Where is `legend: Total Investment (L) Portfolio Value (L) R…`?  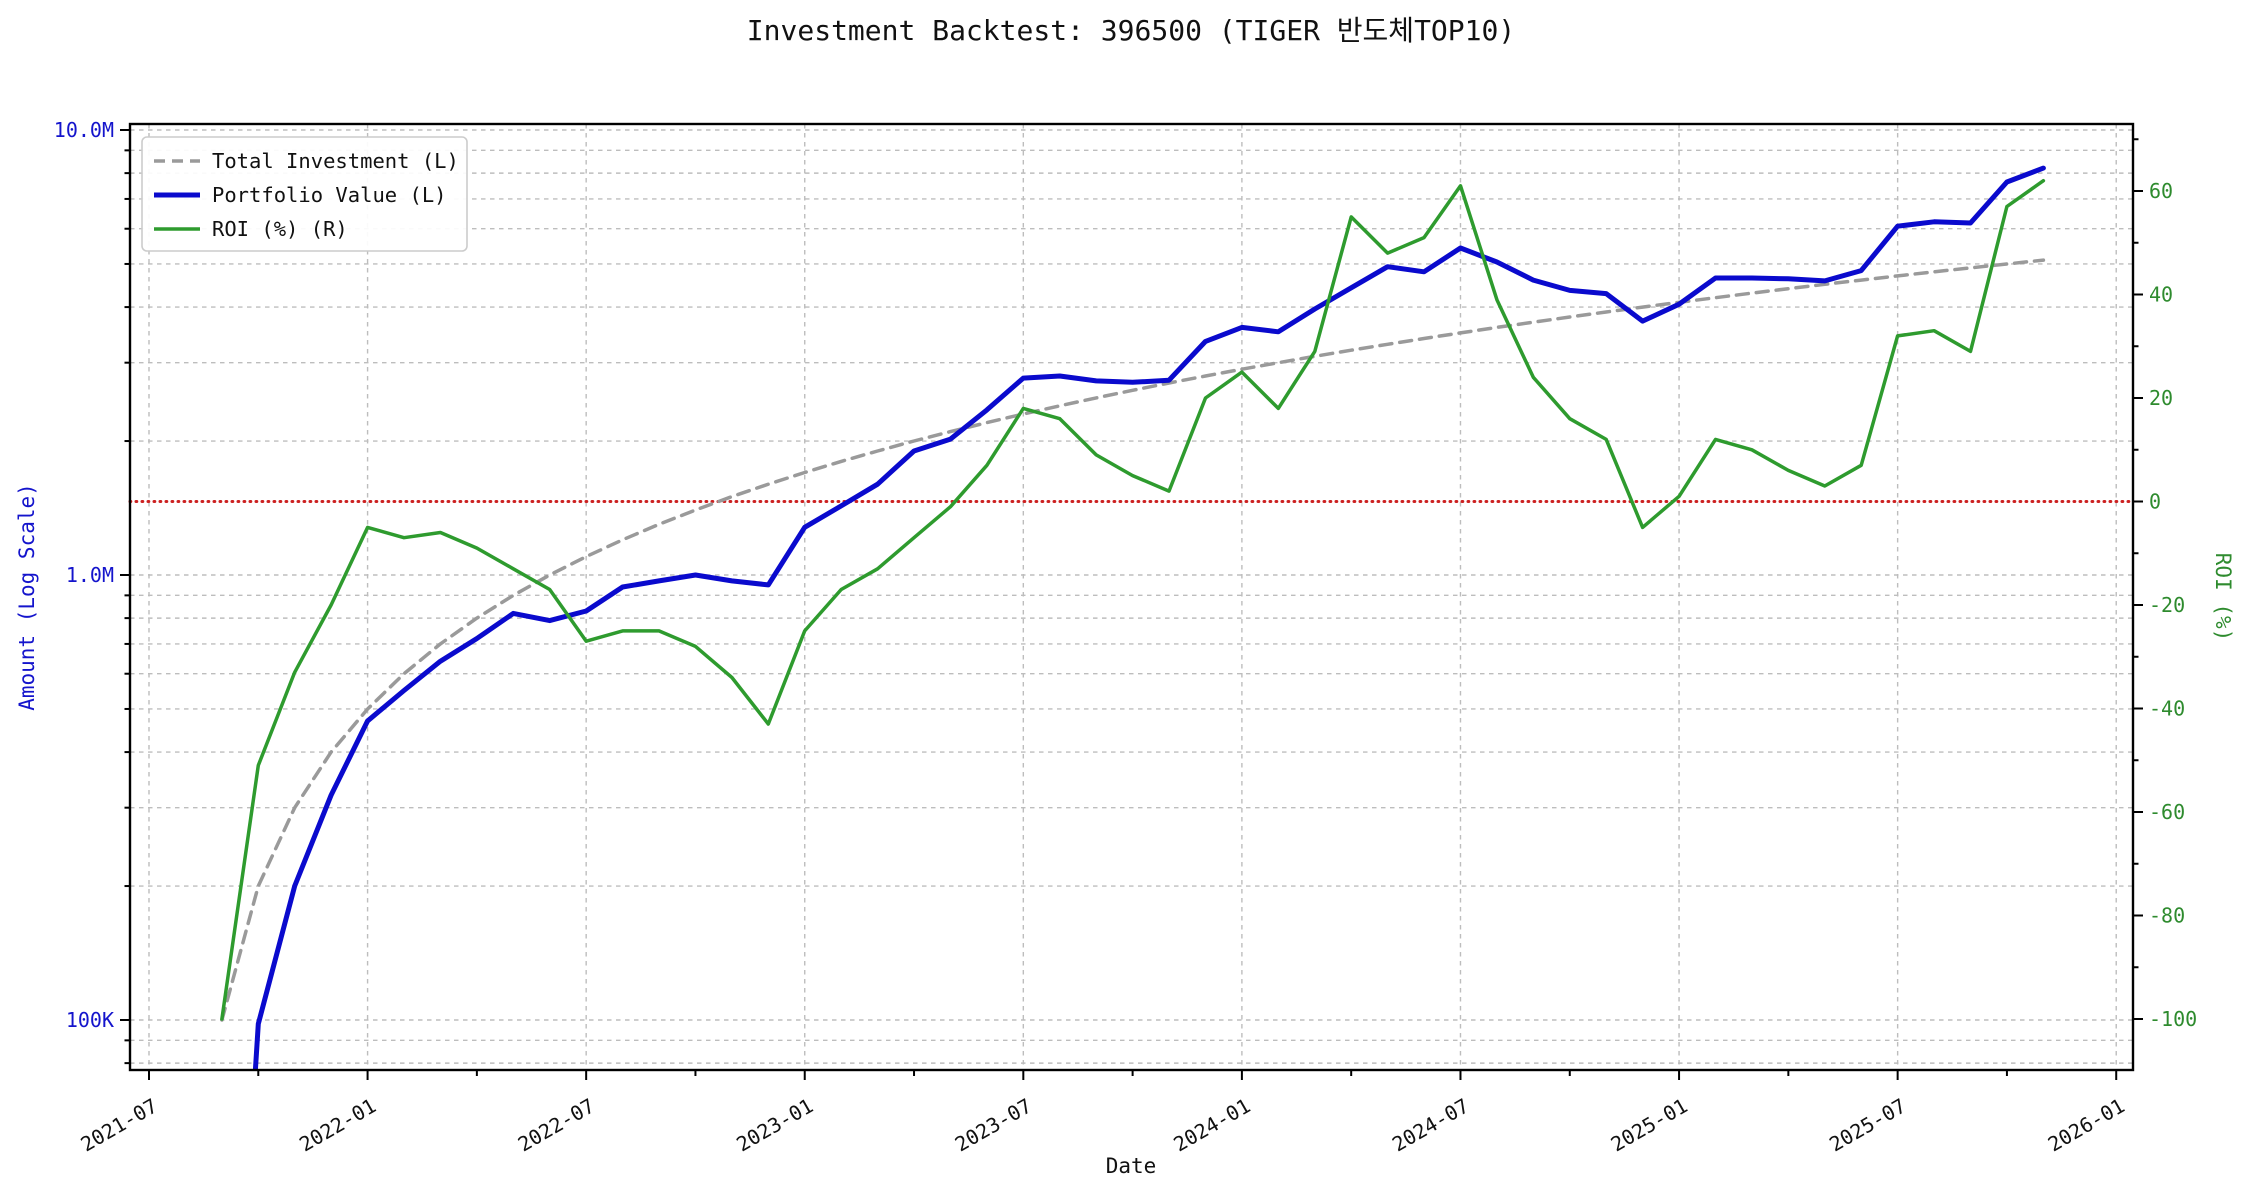
legend: Total Investment (L) Portfolio Value (L) R… is located at coordinates (304, 194).